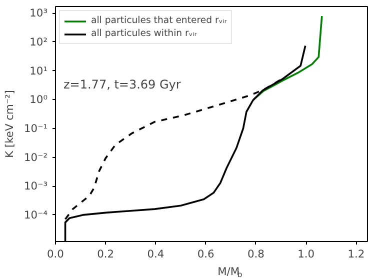 This screenshot has height=278, width=373. Describe the element at coordinates (105, 254) in the screenshot. I see `x-tick-label: 0.2` at that location.